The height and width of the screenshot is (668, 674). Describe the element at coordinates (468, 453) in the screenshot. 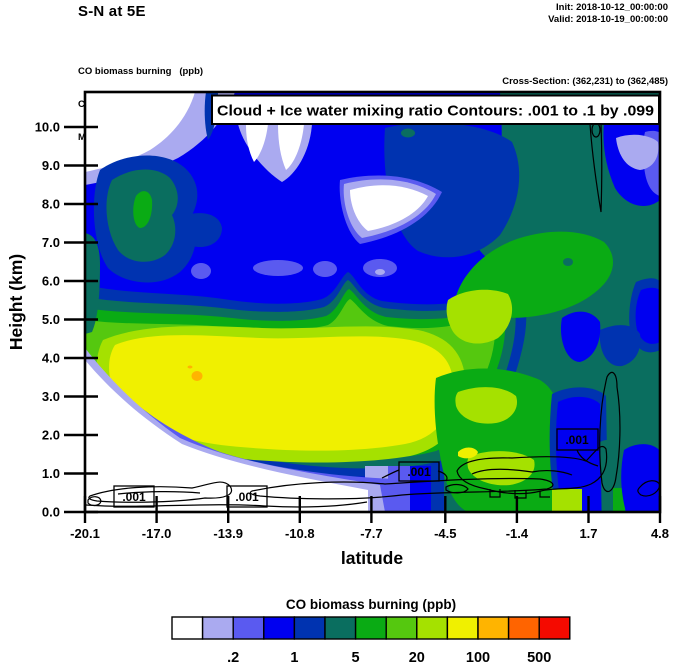

I see `fill-small-yellow-spot` at that location.